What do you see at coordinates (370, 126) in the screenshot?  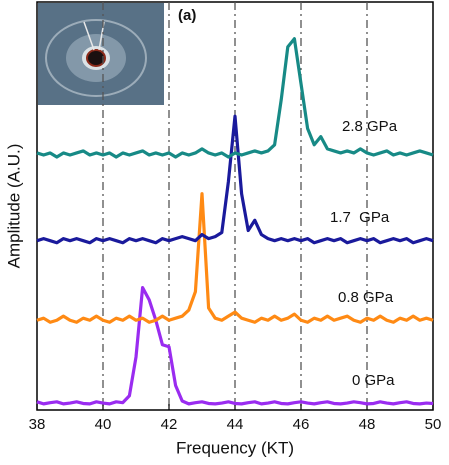 I see `series-label: 2.8 GPa` at bounding box center [370, 126].